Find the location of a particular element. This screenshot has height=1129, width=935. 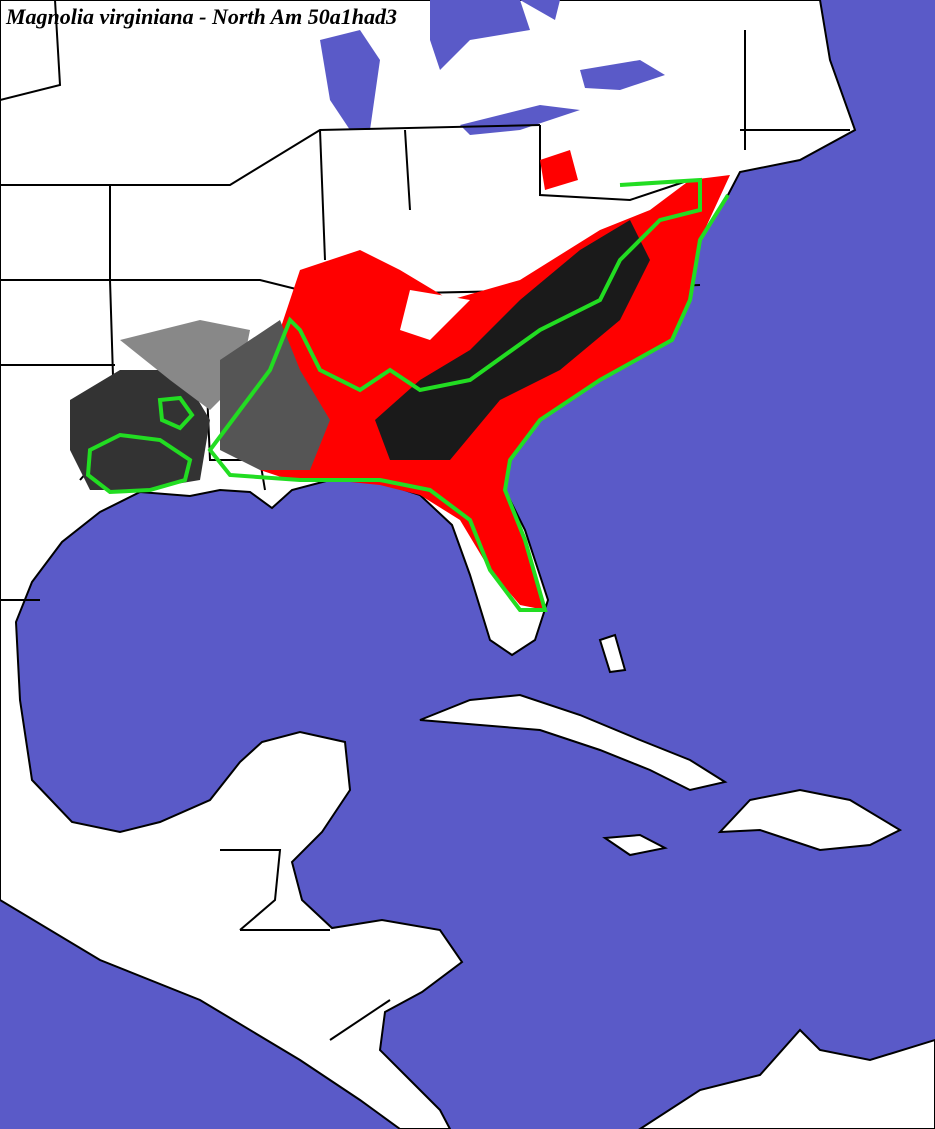

range-west is located at coordinates (139, 463).